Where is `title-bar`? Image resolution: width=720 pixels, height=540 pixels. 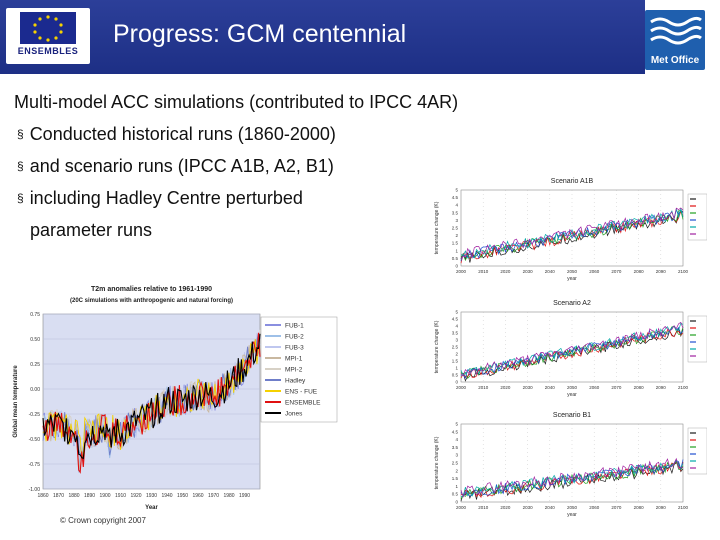 title-bar is located at coordinates (322, 37).